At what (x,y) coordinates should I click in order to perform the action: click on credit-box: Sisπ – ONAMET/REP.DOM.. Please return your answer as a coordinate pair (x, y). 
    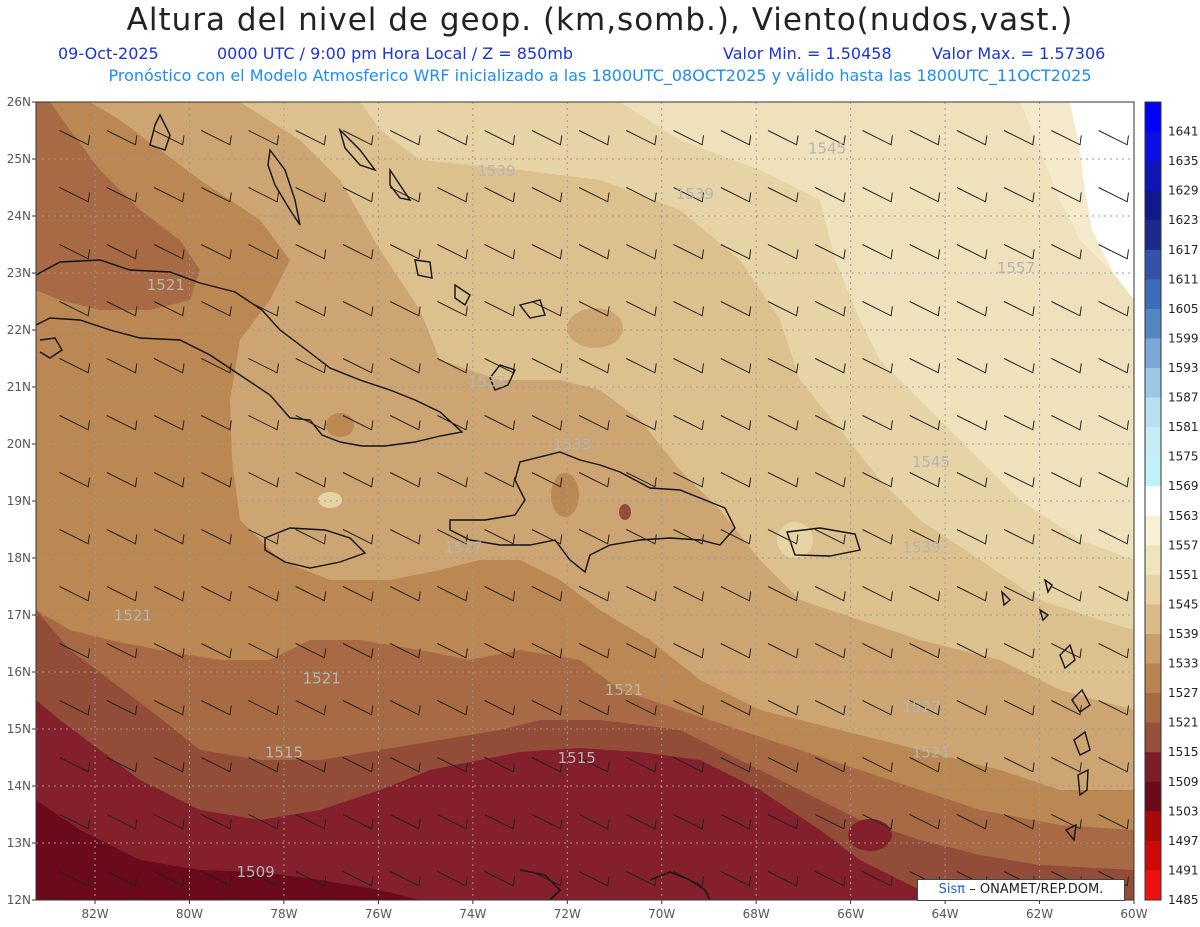
    Looking at the image, I should click on (1021, 890).